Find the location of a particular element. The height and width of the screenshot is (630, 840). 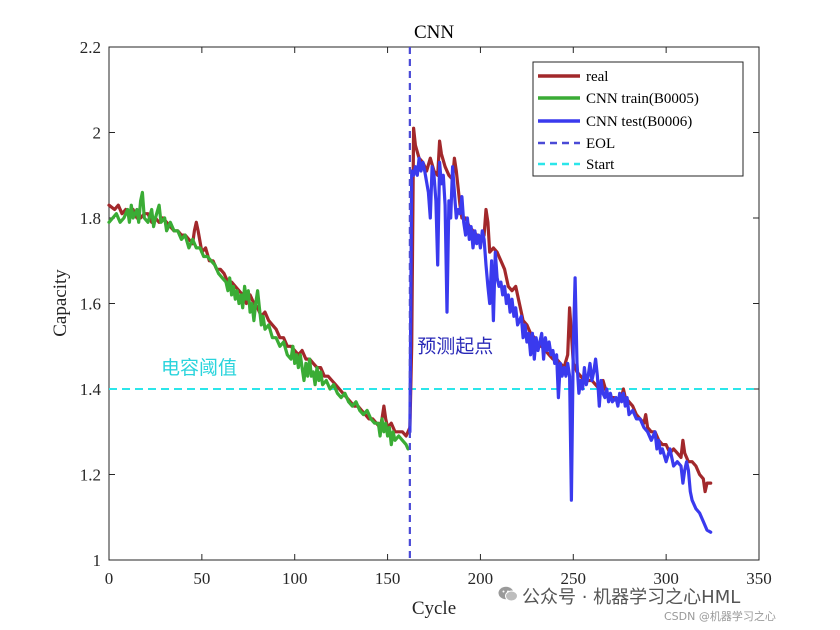

x-axis-label: Cycle is located at coordinates (434, 608).